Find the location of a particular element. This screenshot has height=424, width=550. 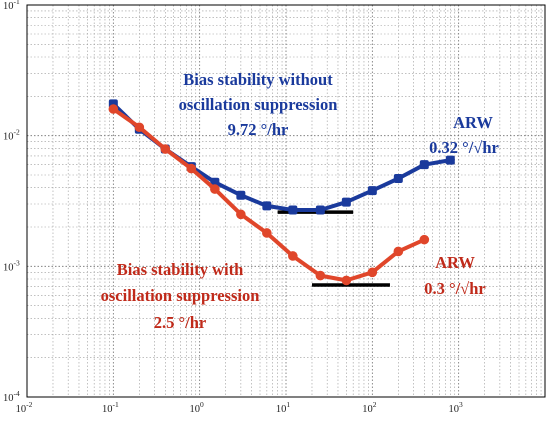

y-tick-label: 10⁻² is located at coordinates (11, 135).